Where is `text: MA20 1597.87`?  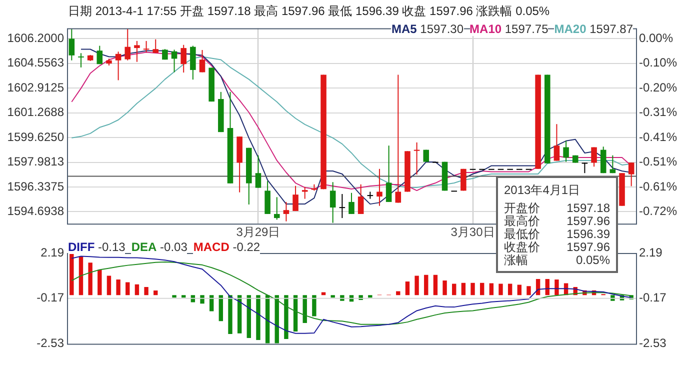
text: MA20 1597.87 is located at coordinates (593, 29).